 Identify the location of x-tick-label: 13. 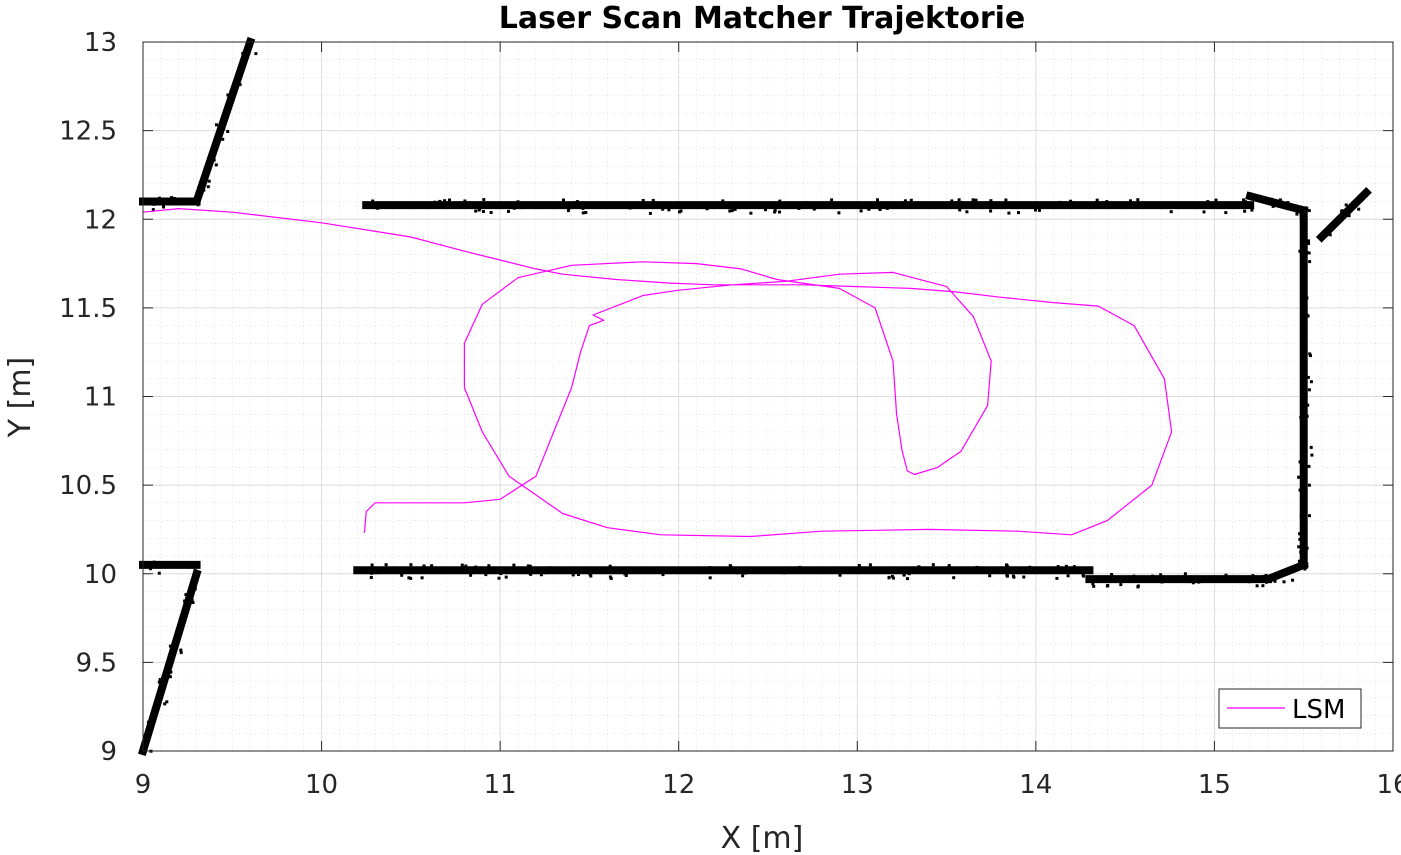
(857, 785).